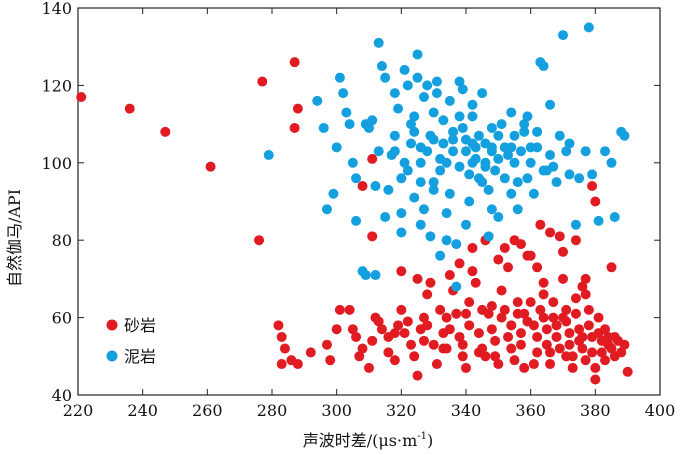 The width and height of the screenshot is (700, 455). What do you see at coordinates (466, 410) in the screenshot?
I see `x-tick-label: 340` at bounding box center [466, 410].